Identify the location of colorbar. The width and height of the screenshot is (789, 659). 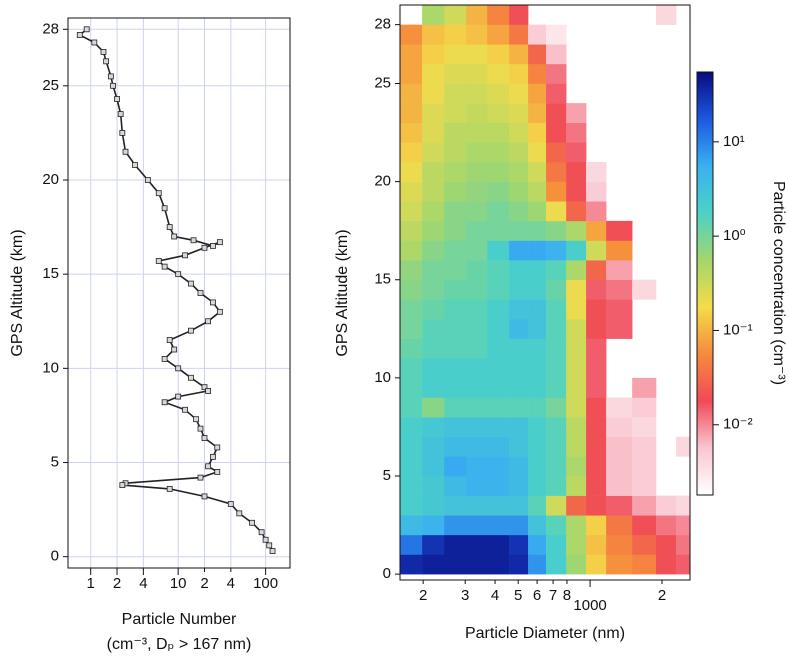
(705, 283).